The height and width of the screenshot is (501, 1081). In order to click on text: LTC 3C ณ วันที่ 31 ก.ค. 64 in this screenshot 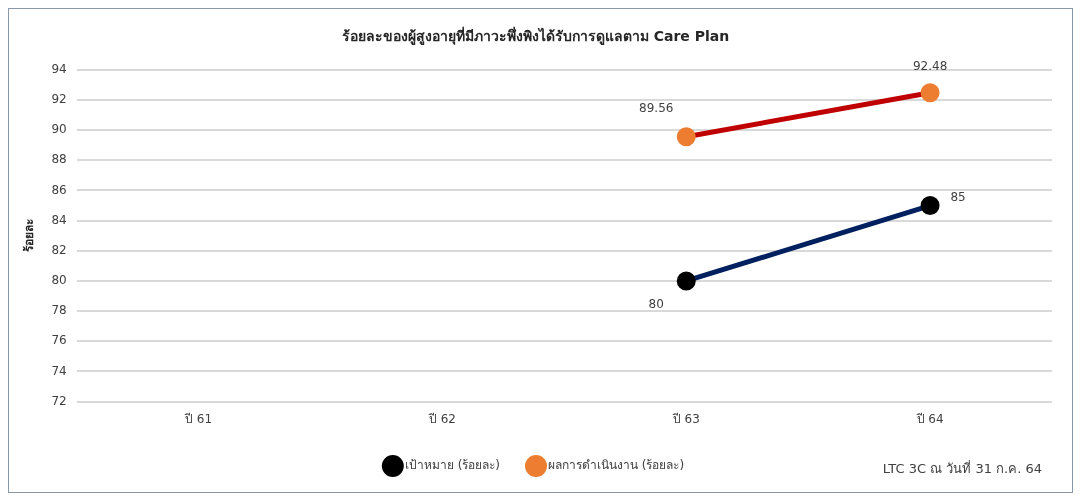, I will do `click(962, 468)`.